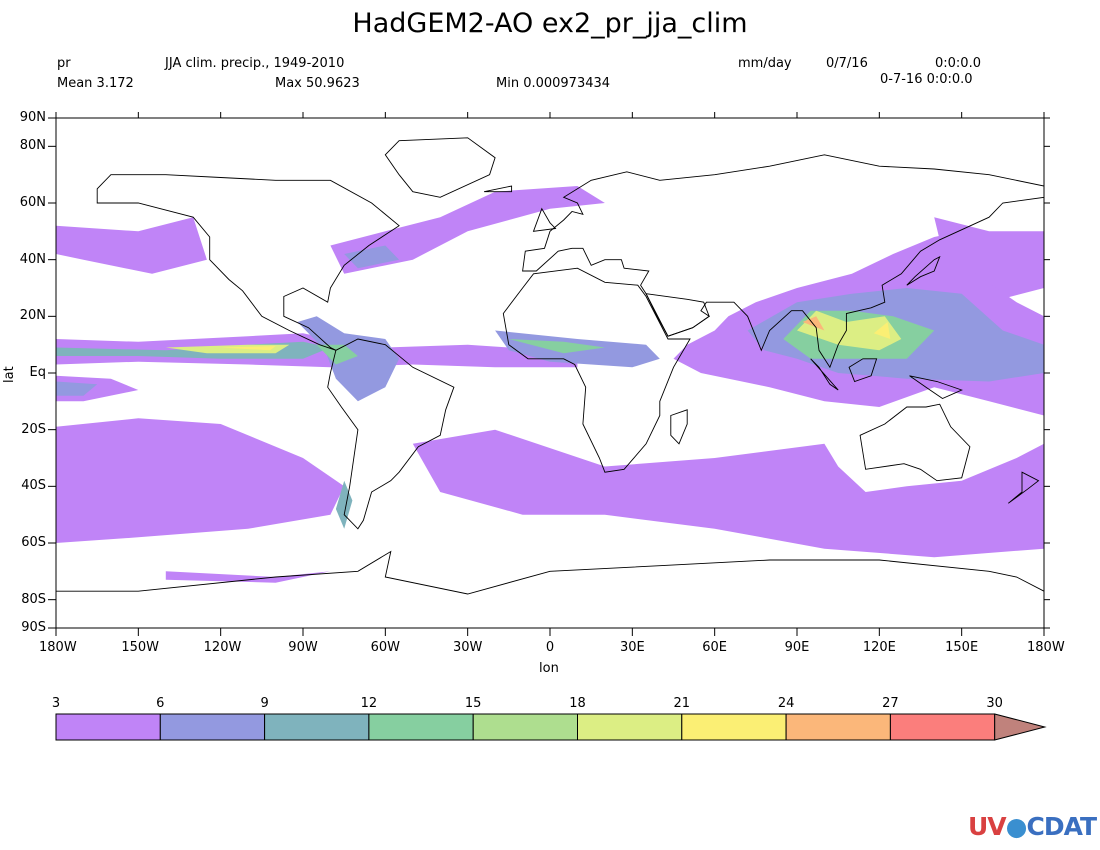 The height and width of the screenshot is (850, 1100). I want to click on date-label: 0/7/16, so click(847, 63).